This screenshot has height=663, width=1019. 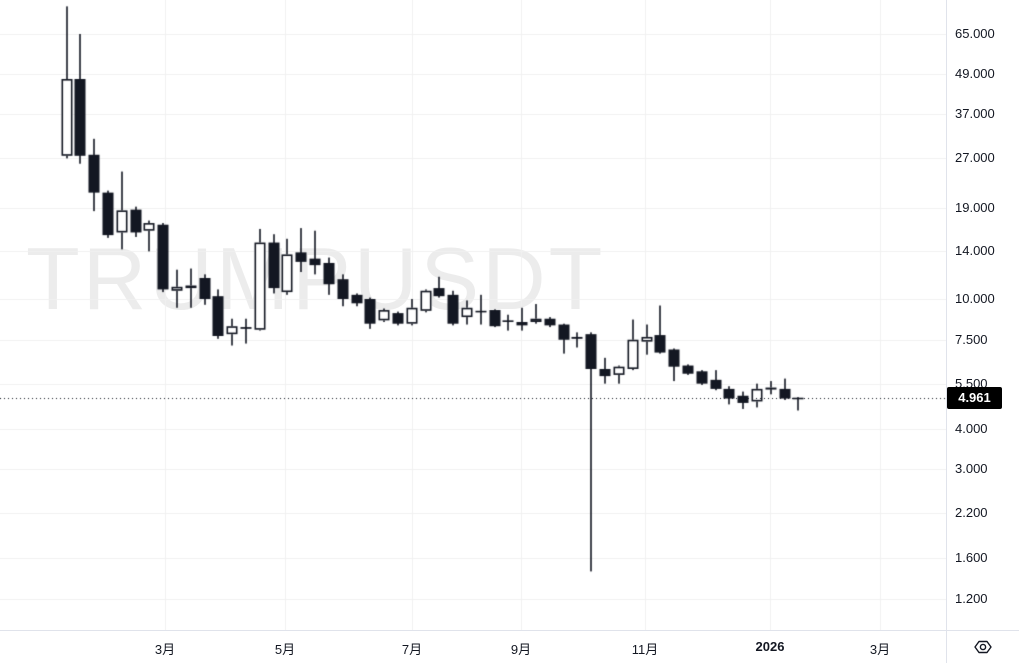 What do you see at coordinates (975, 251) in the screenshot?
I see `price-tick-label: 14.000` at bounding box center [975, 251].